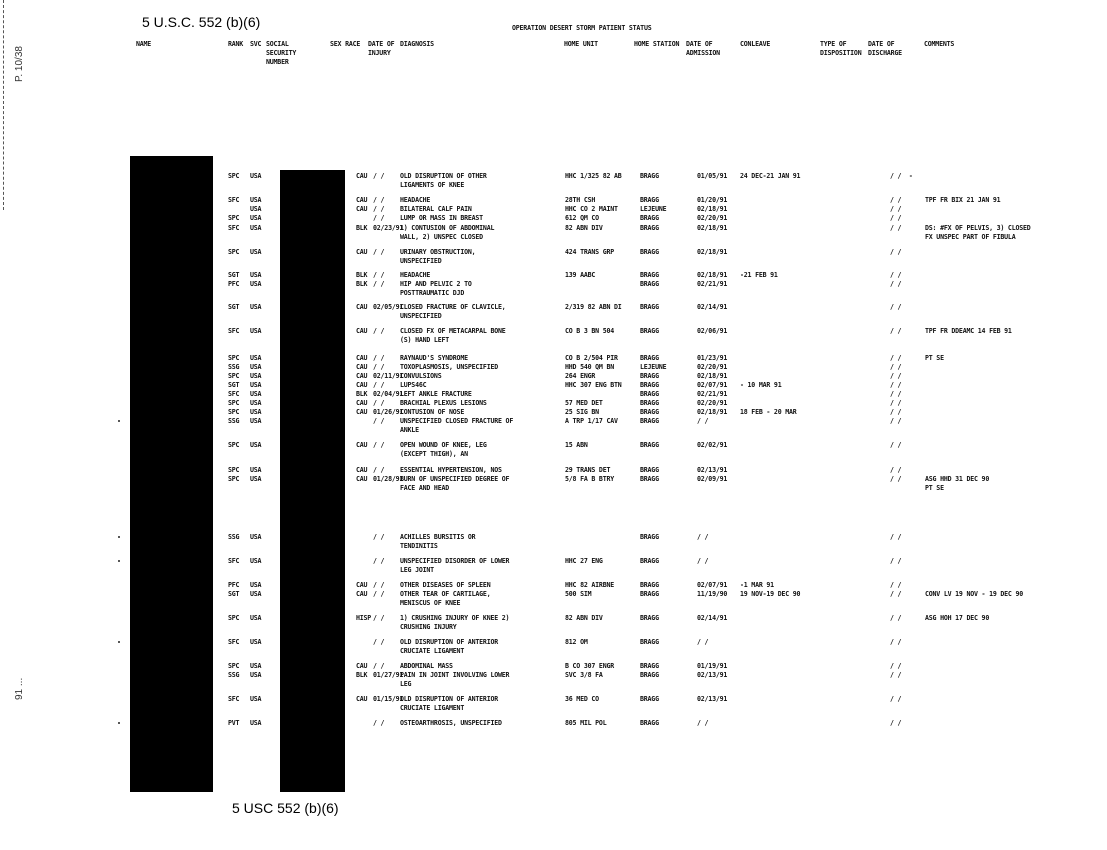 The image size is (1107, 850). What do you see at coordinates (388, 307) in the screenshot?
I see `cell-doi: 02/05/91` at bounding box center [388, 307].